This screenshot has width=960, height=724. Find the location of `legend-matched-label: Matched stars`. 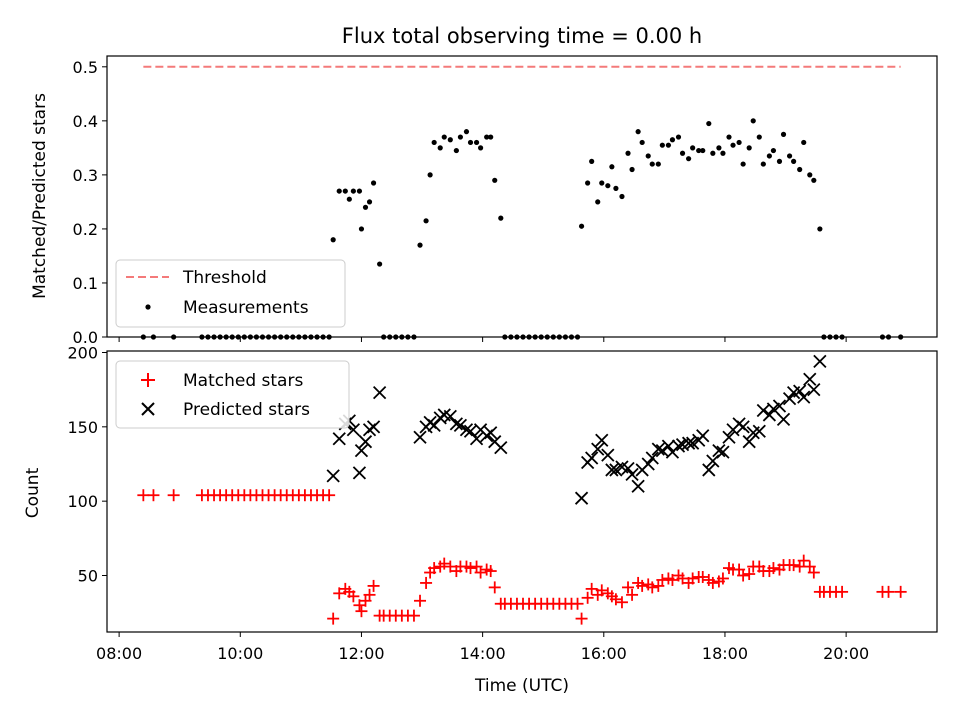

legend-matched-label: Matched stars is located at coordinates (243, 381).